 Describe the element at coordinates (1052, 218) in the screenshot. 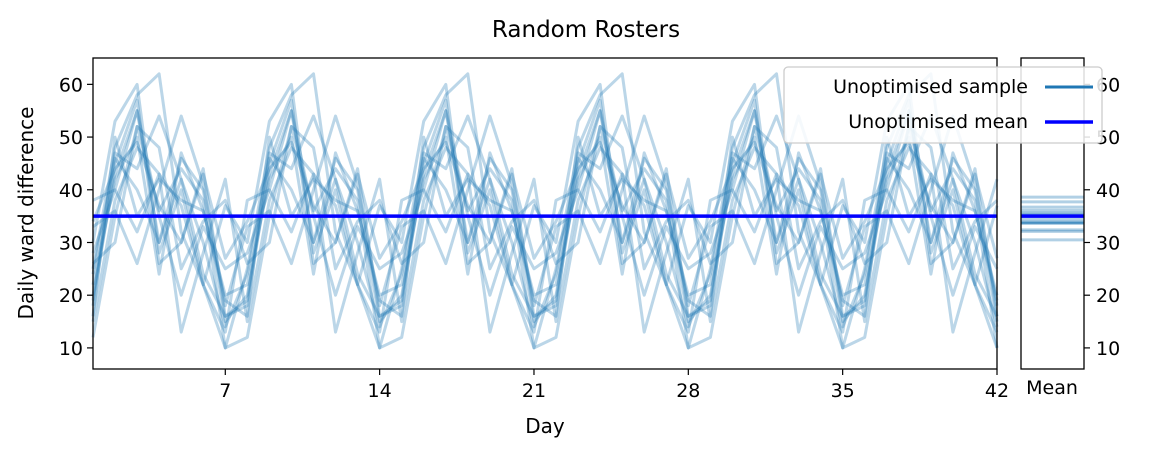

I see `mean-plot-area` at that location.